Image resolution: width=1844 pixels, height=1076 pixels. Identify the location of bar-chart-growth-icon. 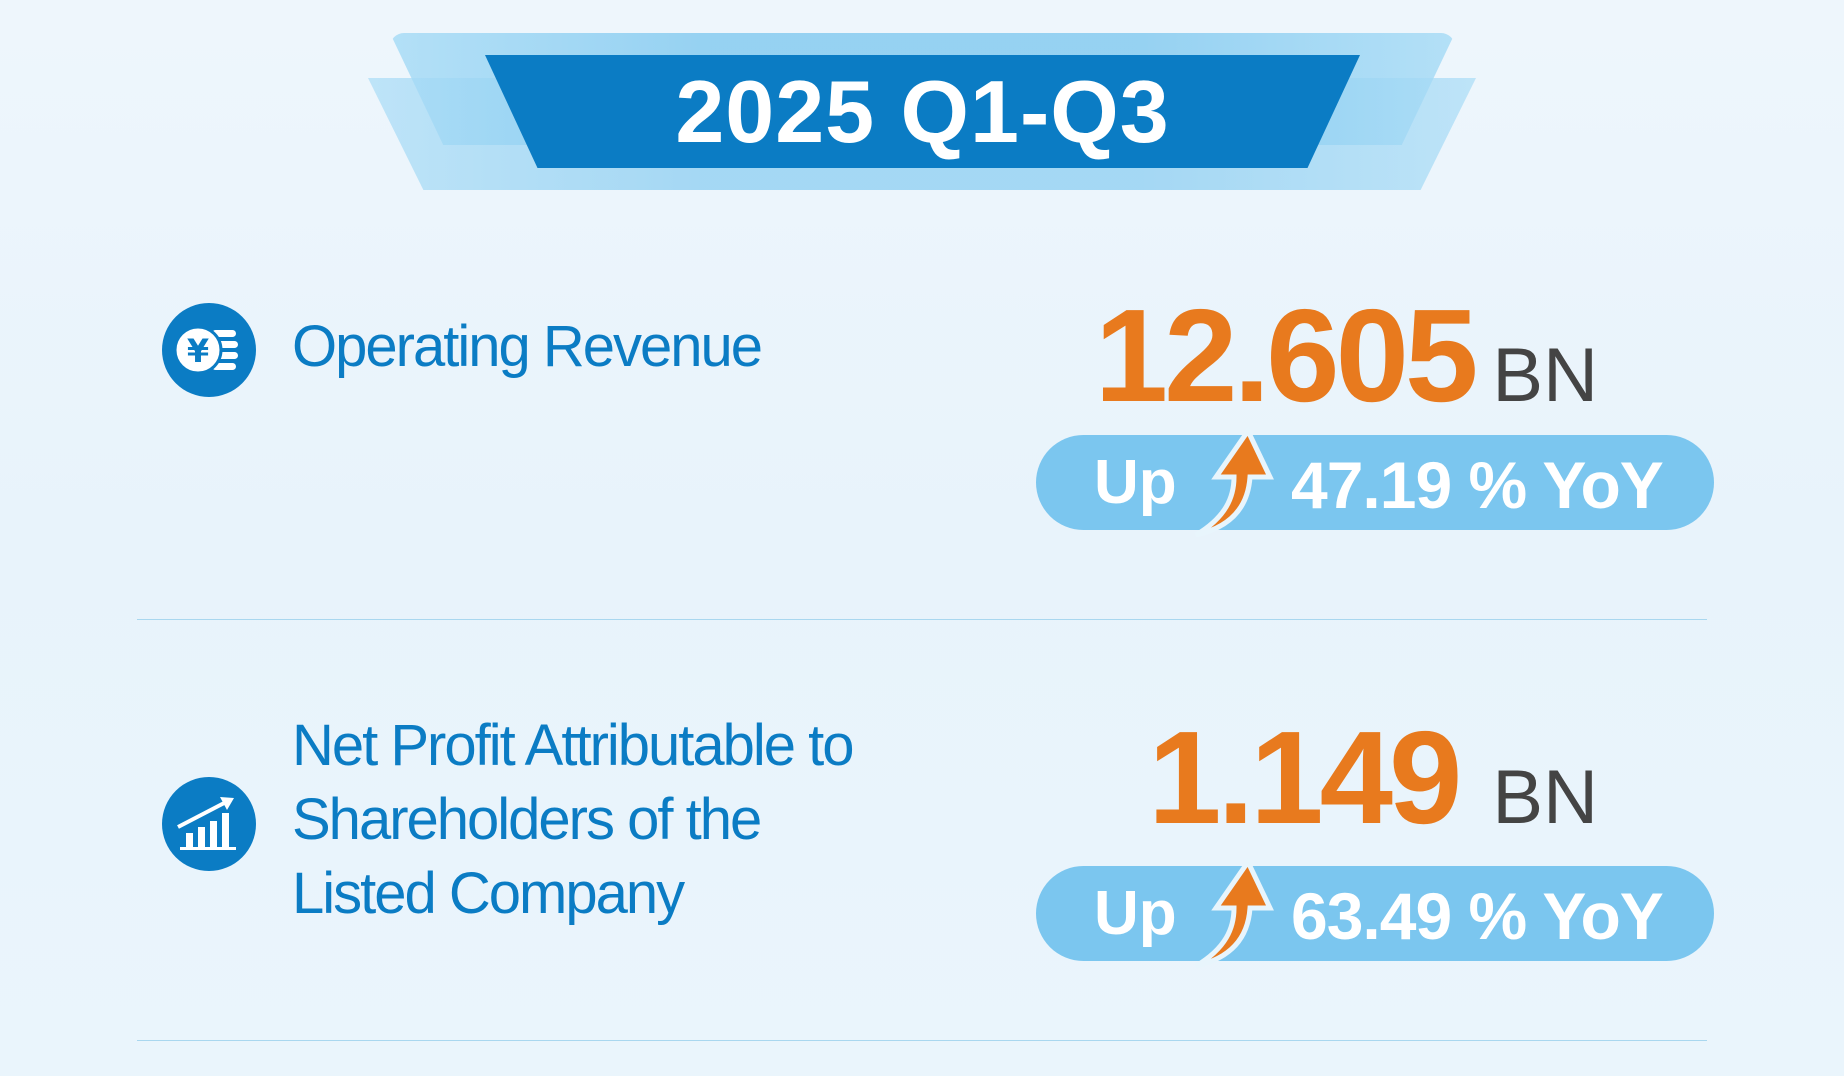
(209, 824).